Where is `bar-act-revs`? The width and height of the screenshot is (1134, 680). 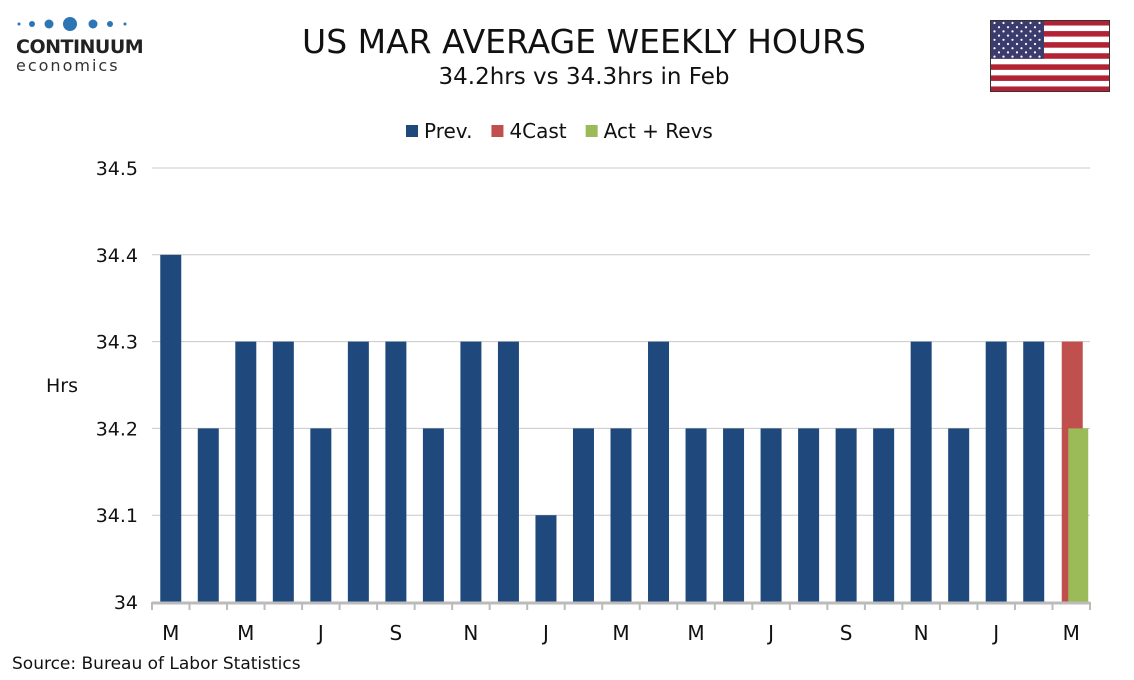 bar-act-revs is located at coordinates (1078, 515).